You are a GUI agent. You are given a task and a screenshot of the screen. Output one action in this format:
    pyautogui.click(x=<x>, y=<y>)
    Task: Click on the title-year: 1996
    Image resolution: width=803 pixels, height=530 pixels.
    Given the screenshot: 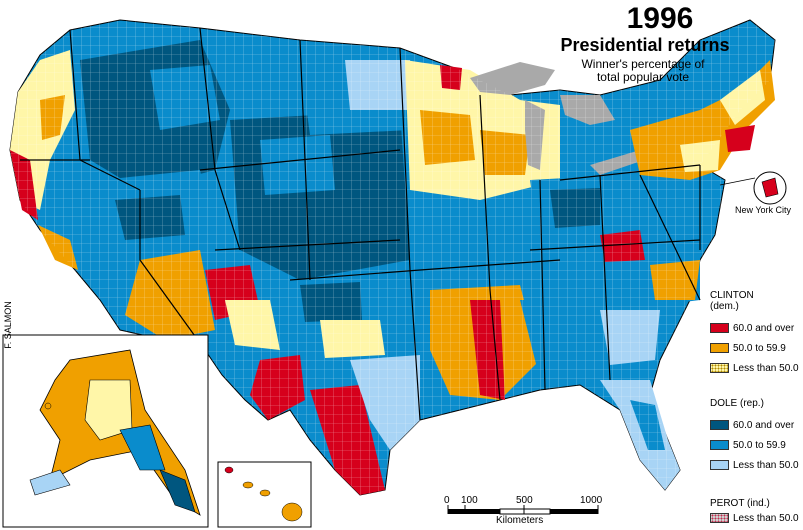 What is the action you would take?
    pyautogui.click(x=660, y=18)
    